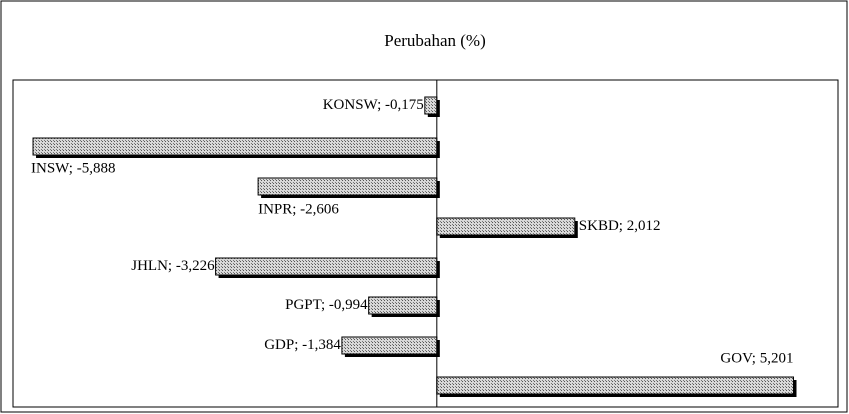  I want to click on data-label: GDP; -1,384, so click(302, 345).